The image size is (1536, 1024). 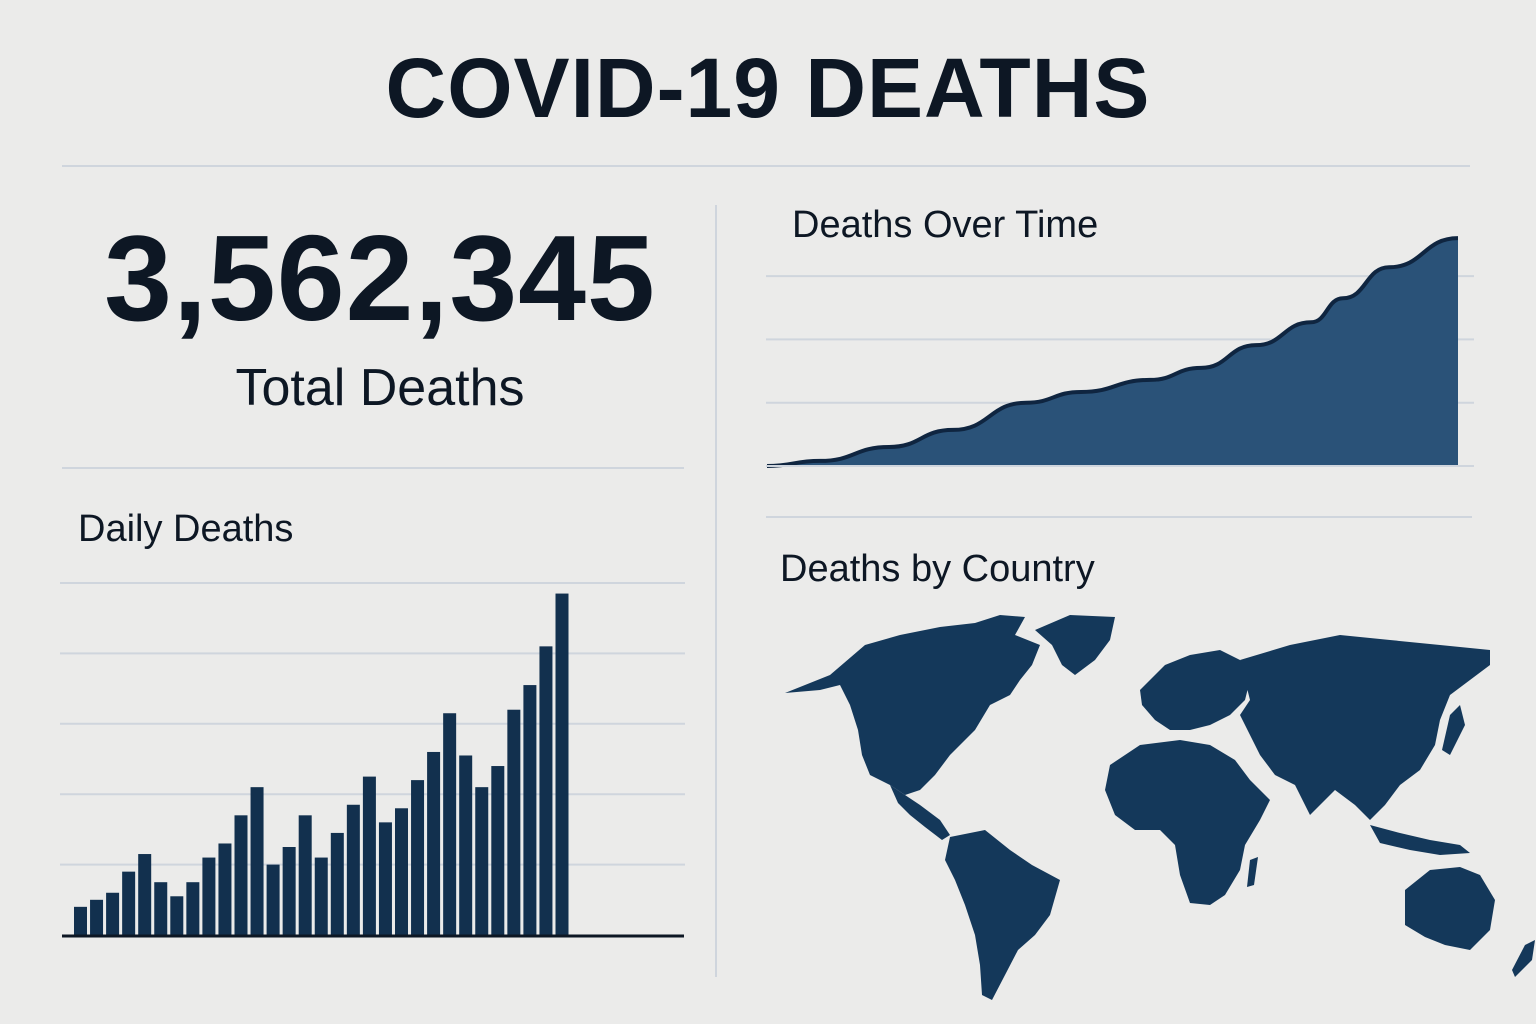 What do you see at coordinates (1119, 517) in the screenshot?
I see `right-panel-divider` at bounding box center [1119, 517].